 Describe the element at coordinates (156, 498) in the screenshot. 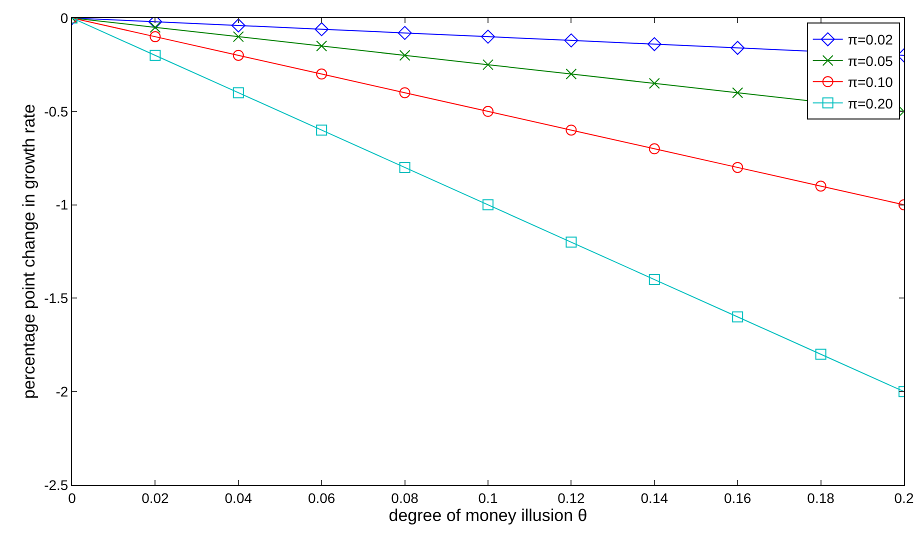

I see `x-tick-label: 0.02` at that location.